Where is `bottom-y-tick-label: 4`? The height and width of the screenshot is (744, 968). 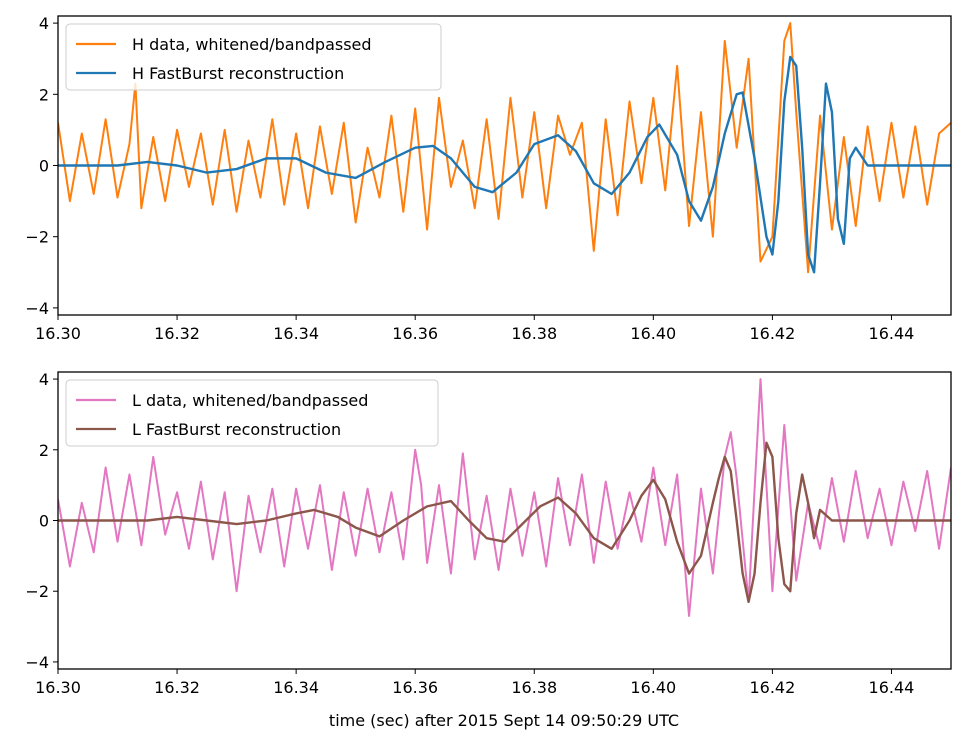
bottom-y-tick-label: 4 is located at coordinates (44, 379).